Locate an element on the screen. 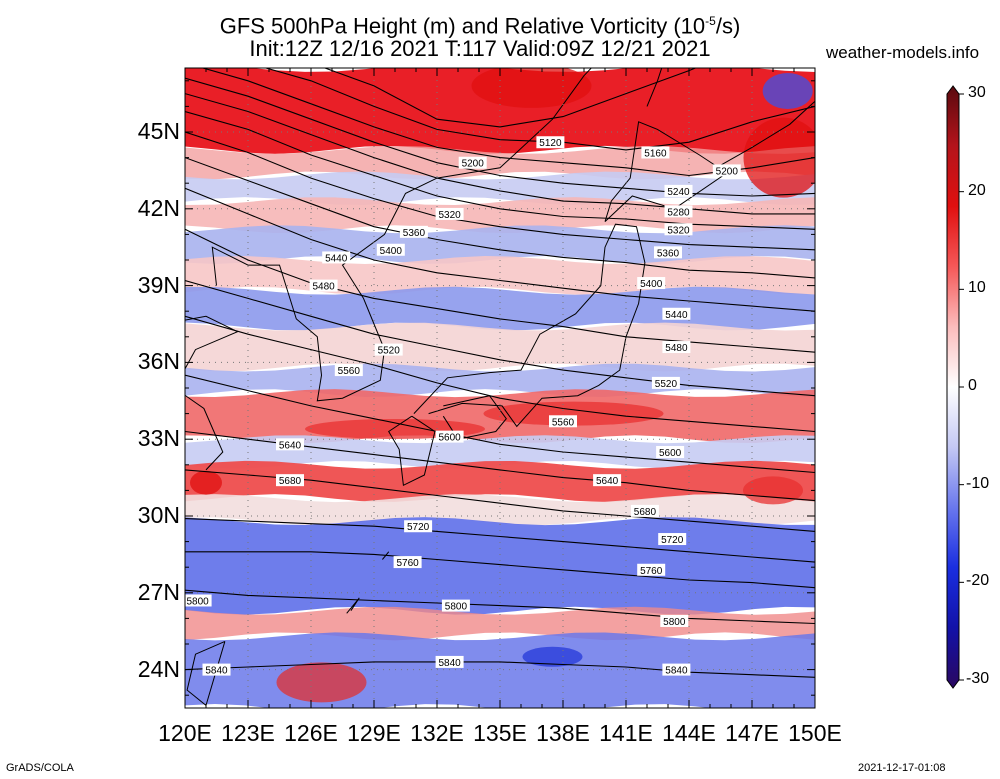 Image resolution: width=1000 pixels, height=779 pixels. contour-label: 5560 is located at coordinates (348, 370).